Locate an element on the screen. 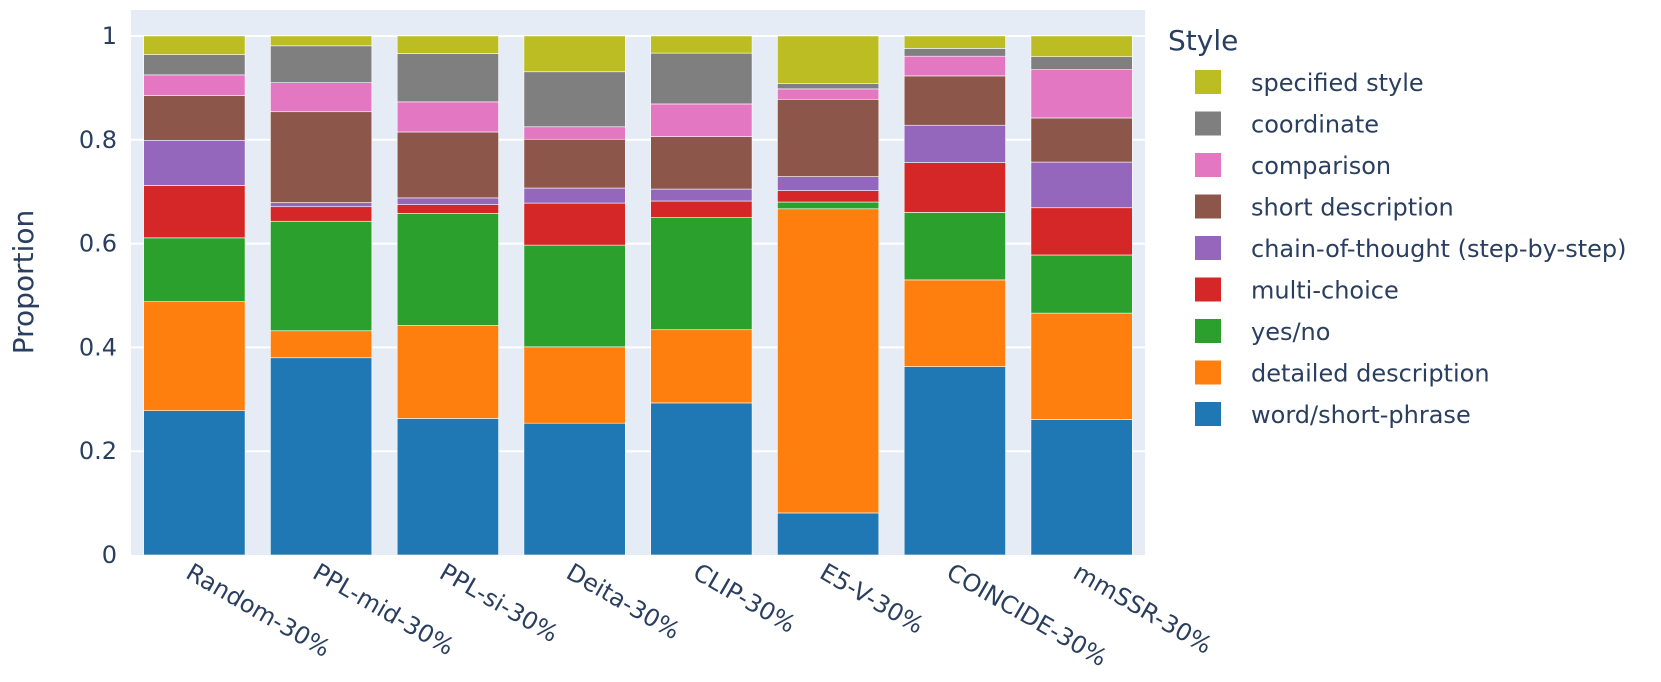 This screenshot has height=682, width=1661. y-tick-label: 0 is located at coordinates (109, 555).